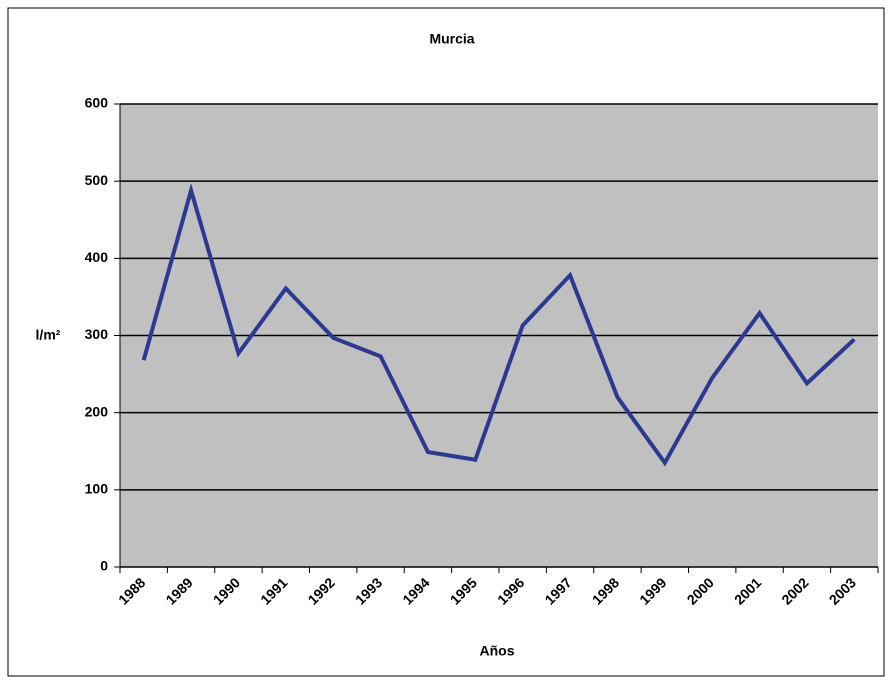 The height and width of the screenshot is (685, 890). What do you see at coordinates (97, 180) in the screenshot?
I see `y-tick-label: 500` at bounding box center [97, 180].